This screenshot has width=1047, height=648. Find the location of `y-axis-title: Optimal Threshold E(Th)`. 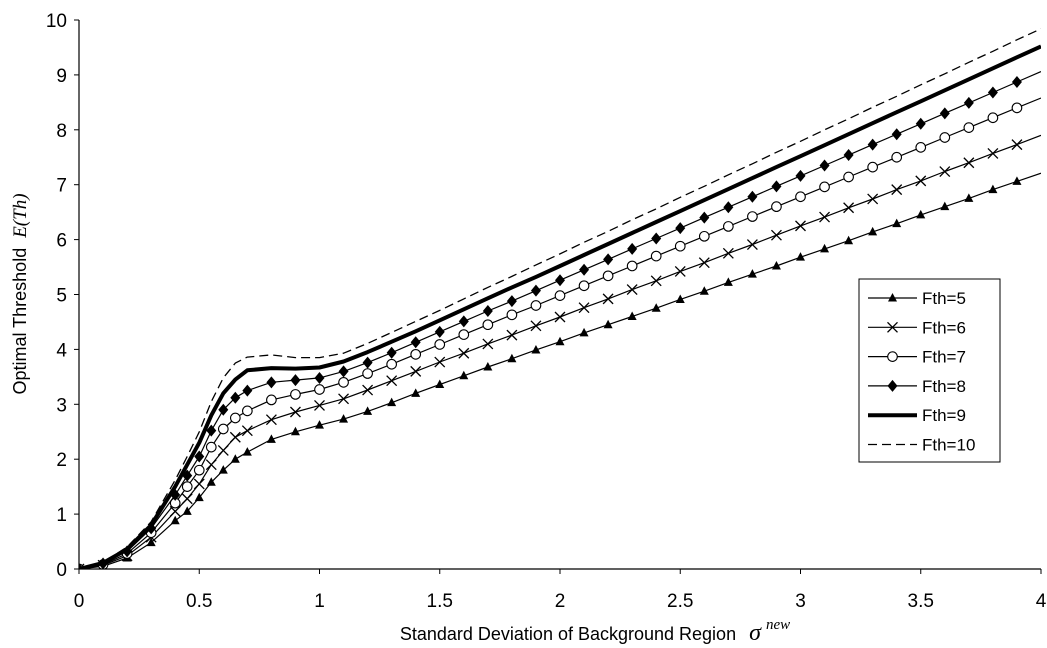

y-axis-title: Optimal Threshold E(Th) is located at coordinates (20, 293).